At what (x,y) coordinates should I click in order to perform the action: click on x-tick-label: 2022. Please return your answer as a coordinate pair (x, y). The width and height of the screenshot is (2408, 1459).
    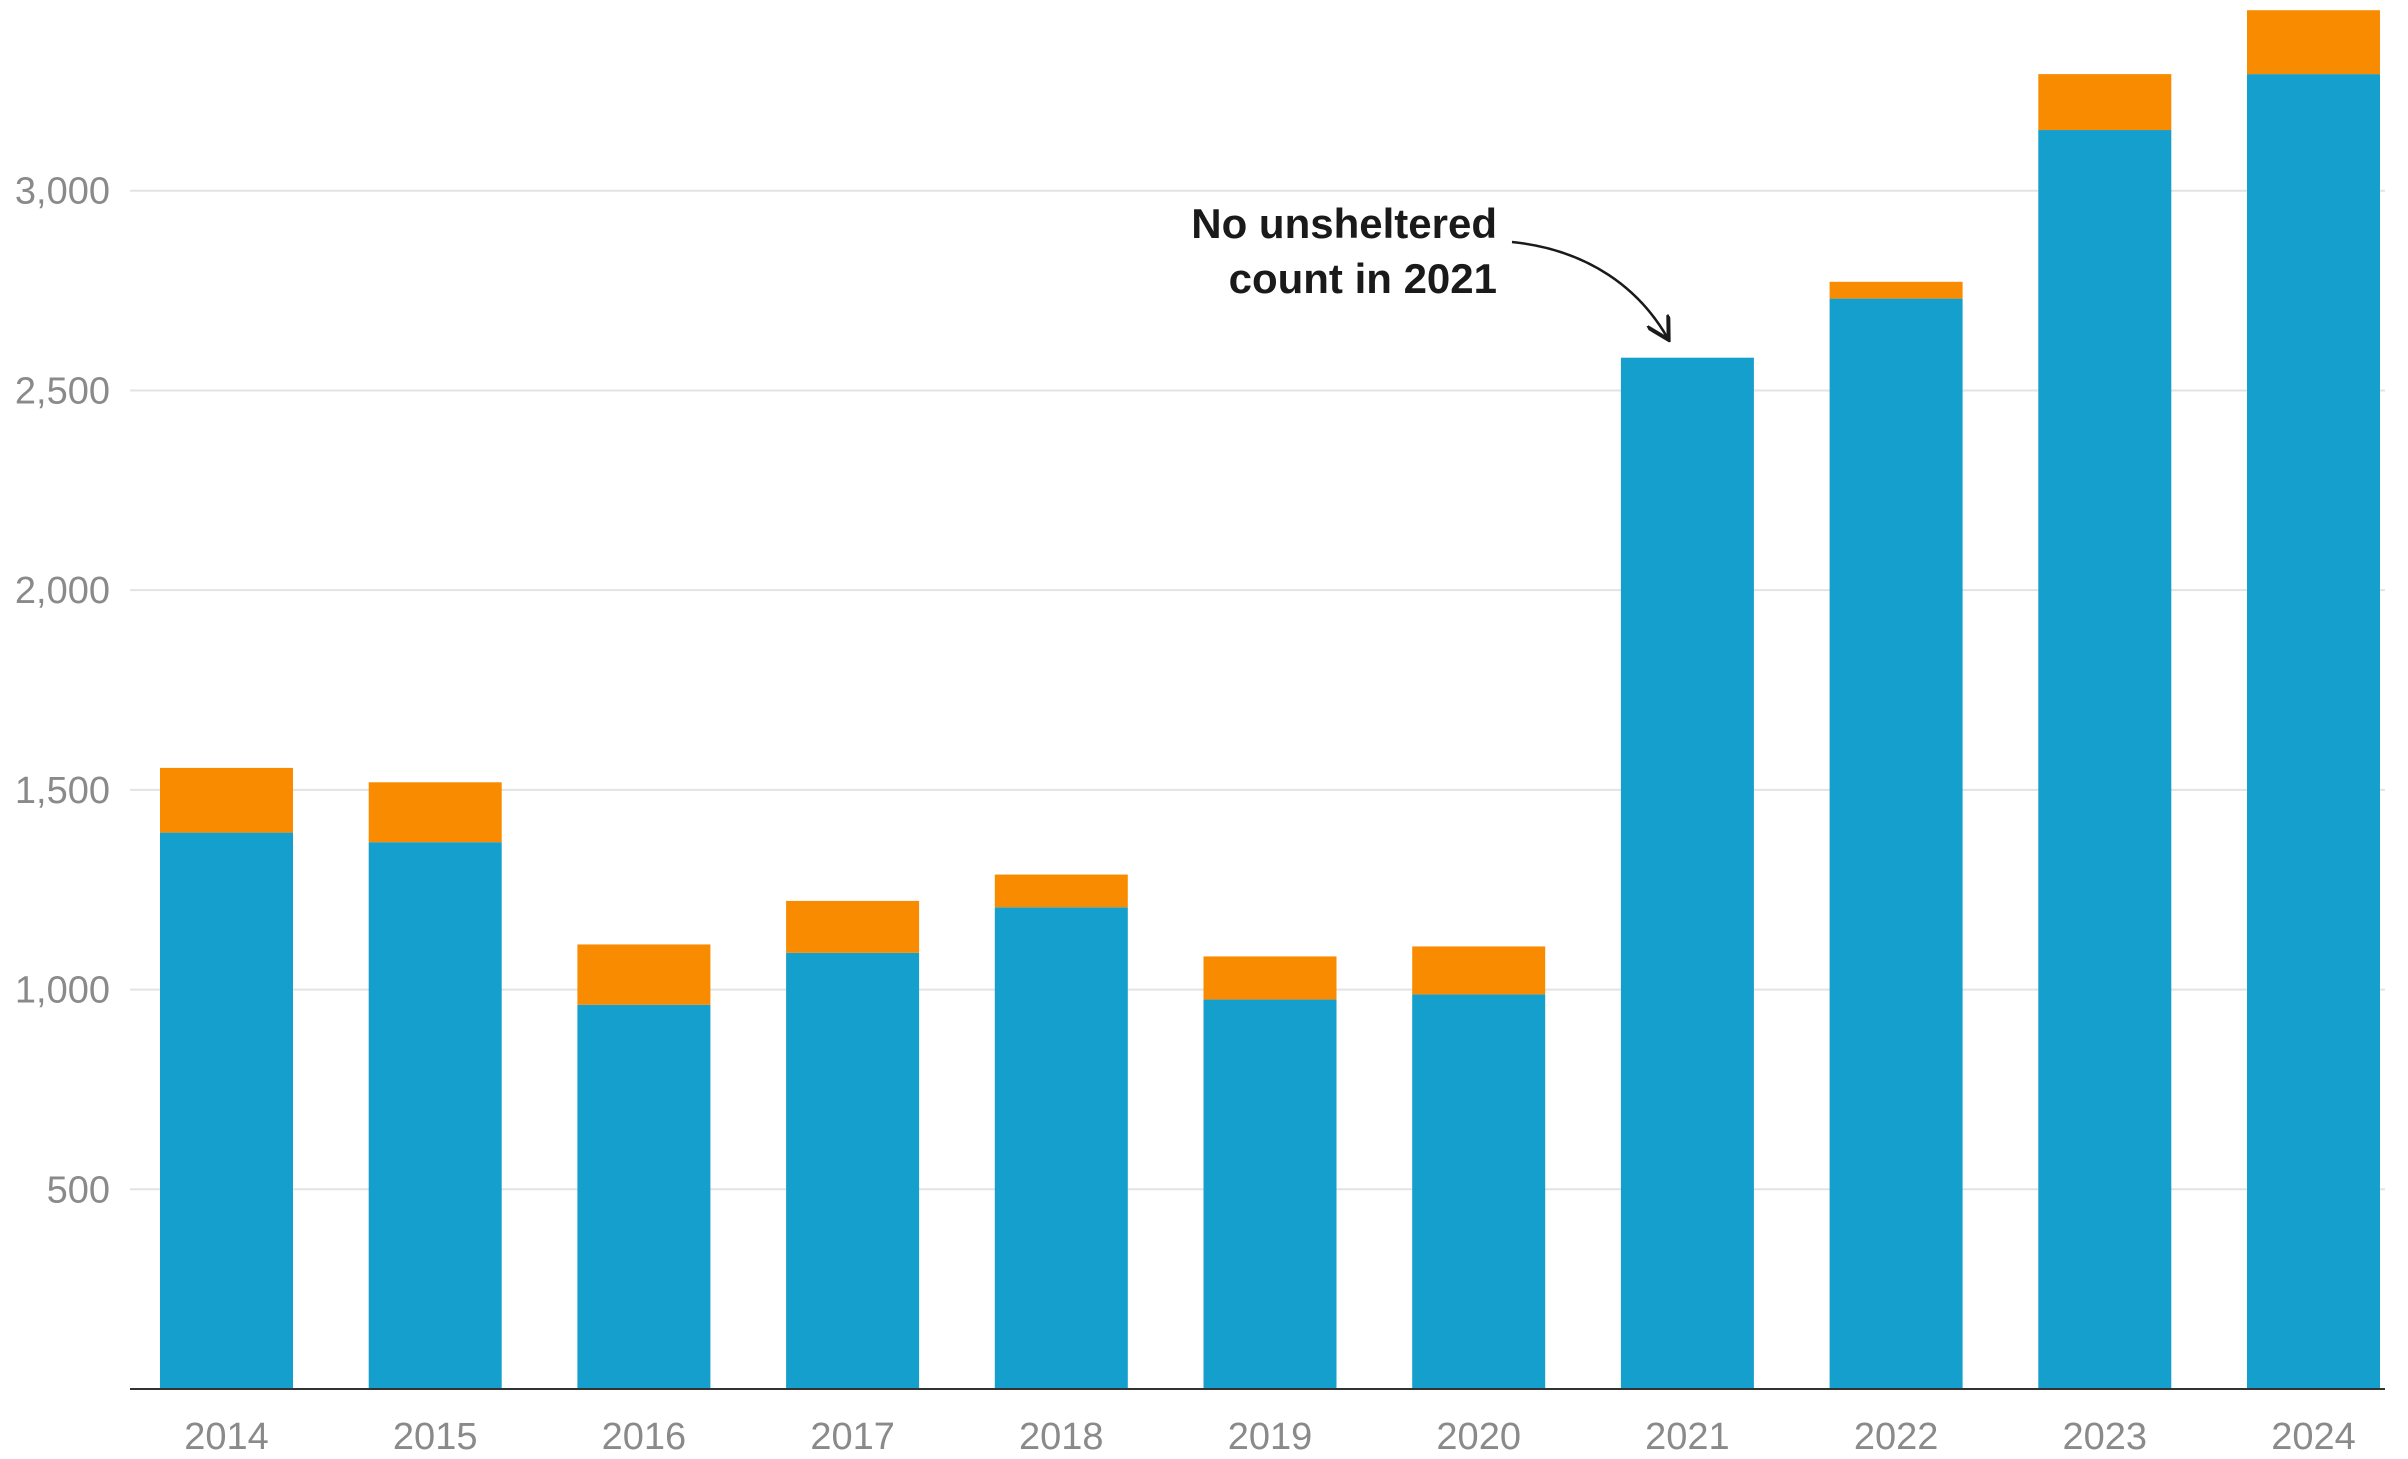
    Looking at the image, I should click on (1896, 1437).